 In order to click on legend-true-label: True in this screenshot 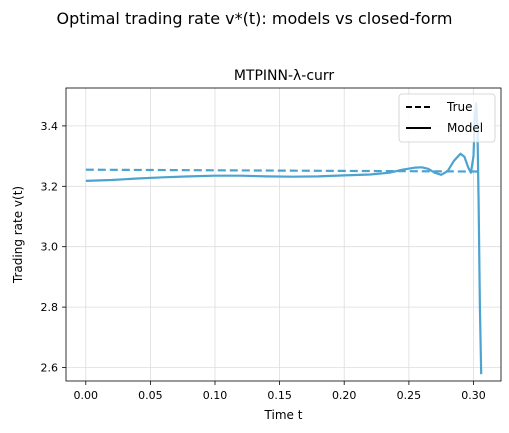, I will do `click(459, 107)`.